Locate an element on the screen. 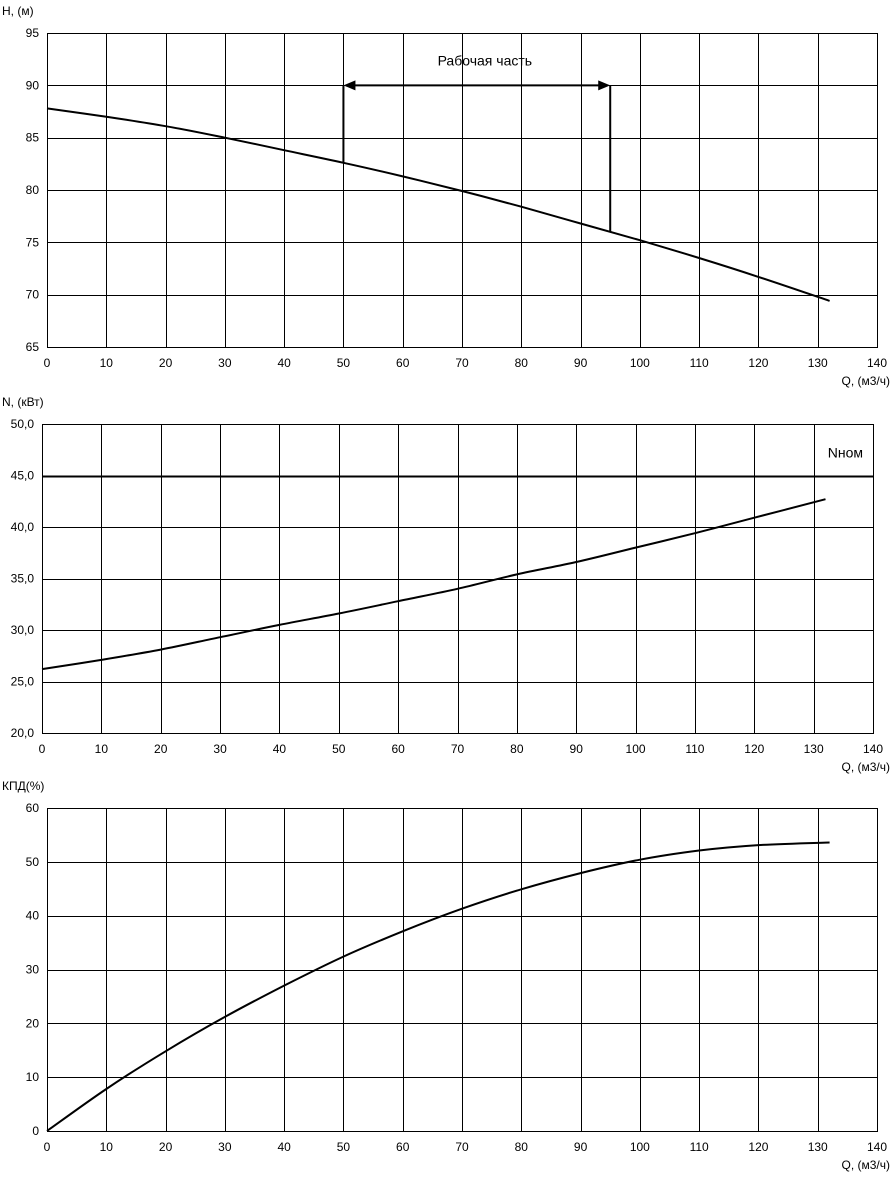 This screenshot has height=1185, width=894. y-tick-label: 40 is located at coordinates (33, 916).